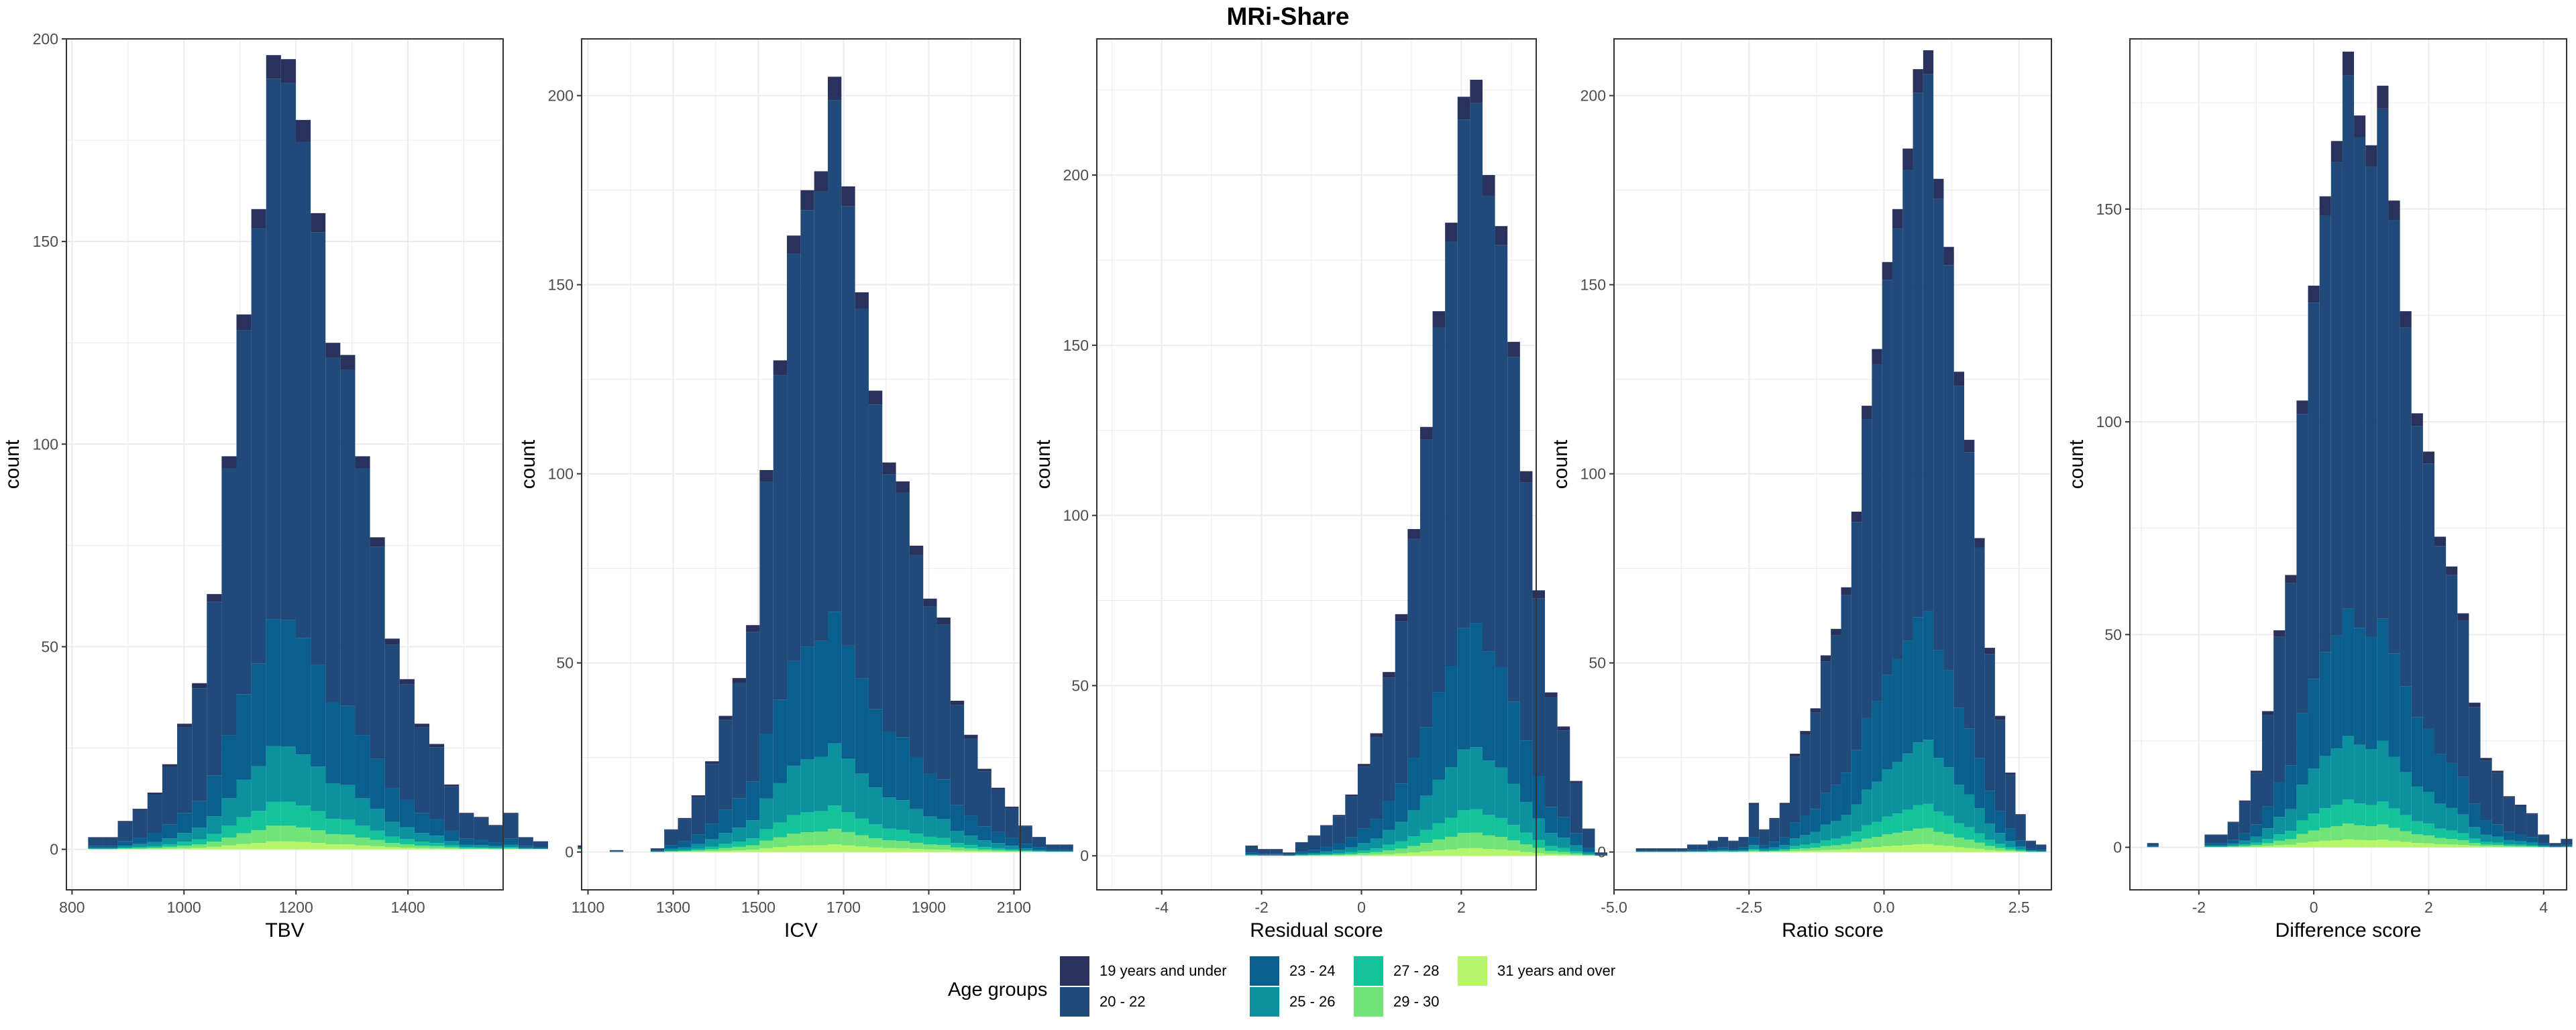  I want to click on x-tick-label: 0, so click(2314, 907).